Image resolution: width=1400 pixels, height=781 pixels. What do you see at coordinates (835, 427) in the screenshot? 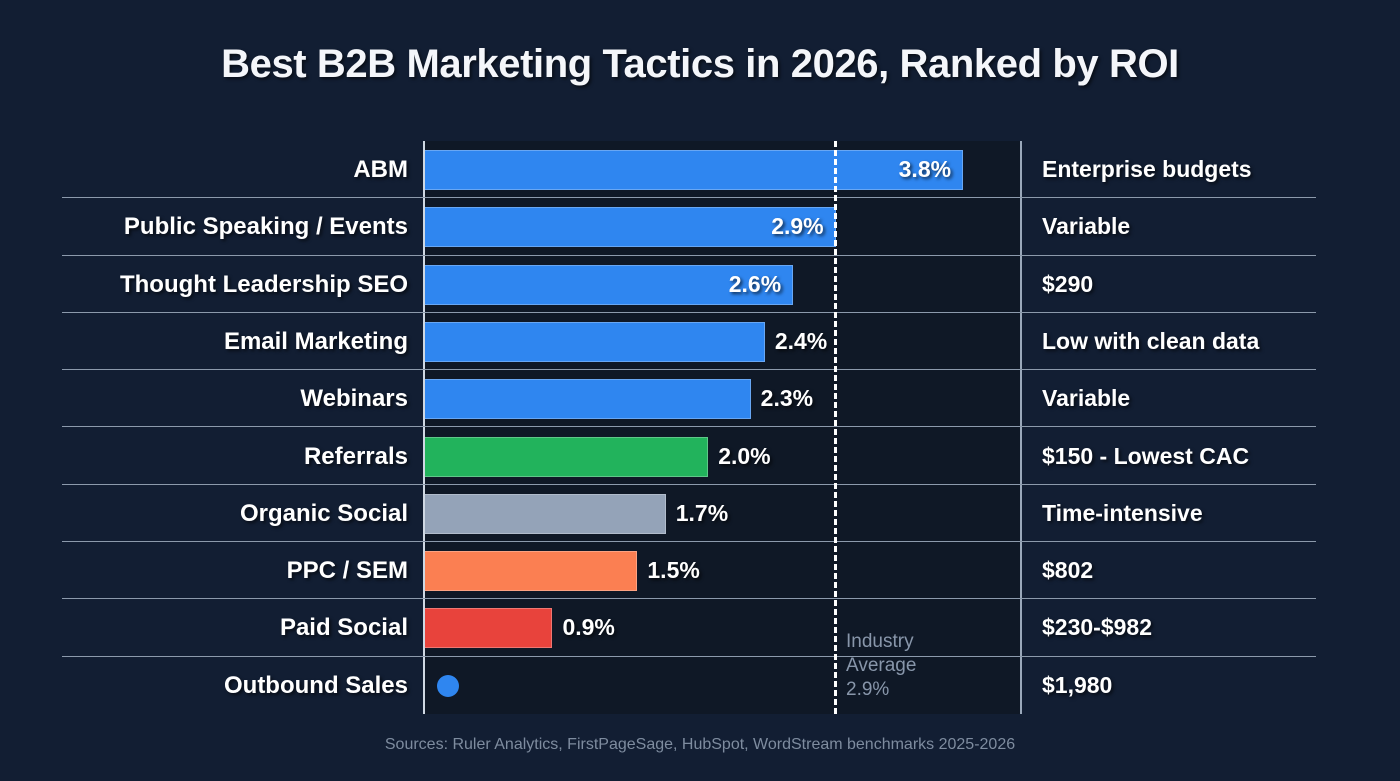
I see `industry-average-reference-line` at bounding box center [835, 427].